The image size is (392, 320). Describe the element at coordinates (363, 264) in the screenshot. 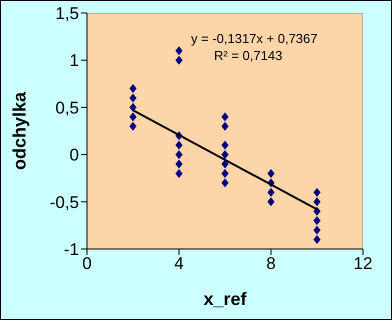

I see `x-tick-label: 12` at that location.